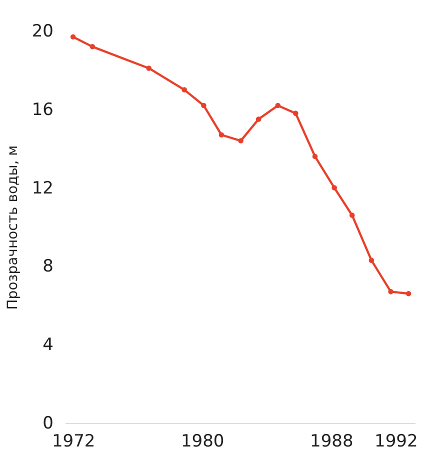 Image resolution: width=437 pixels, height=463 pixels. What do you see at coordinates (43, 32) in the screenshot?
I see `y-tick-label: 20` at bounding box center [43, 32].